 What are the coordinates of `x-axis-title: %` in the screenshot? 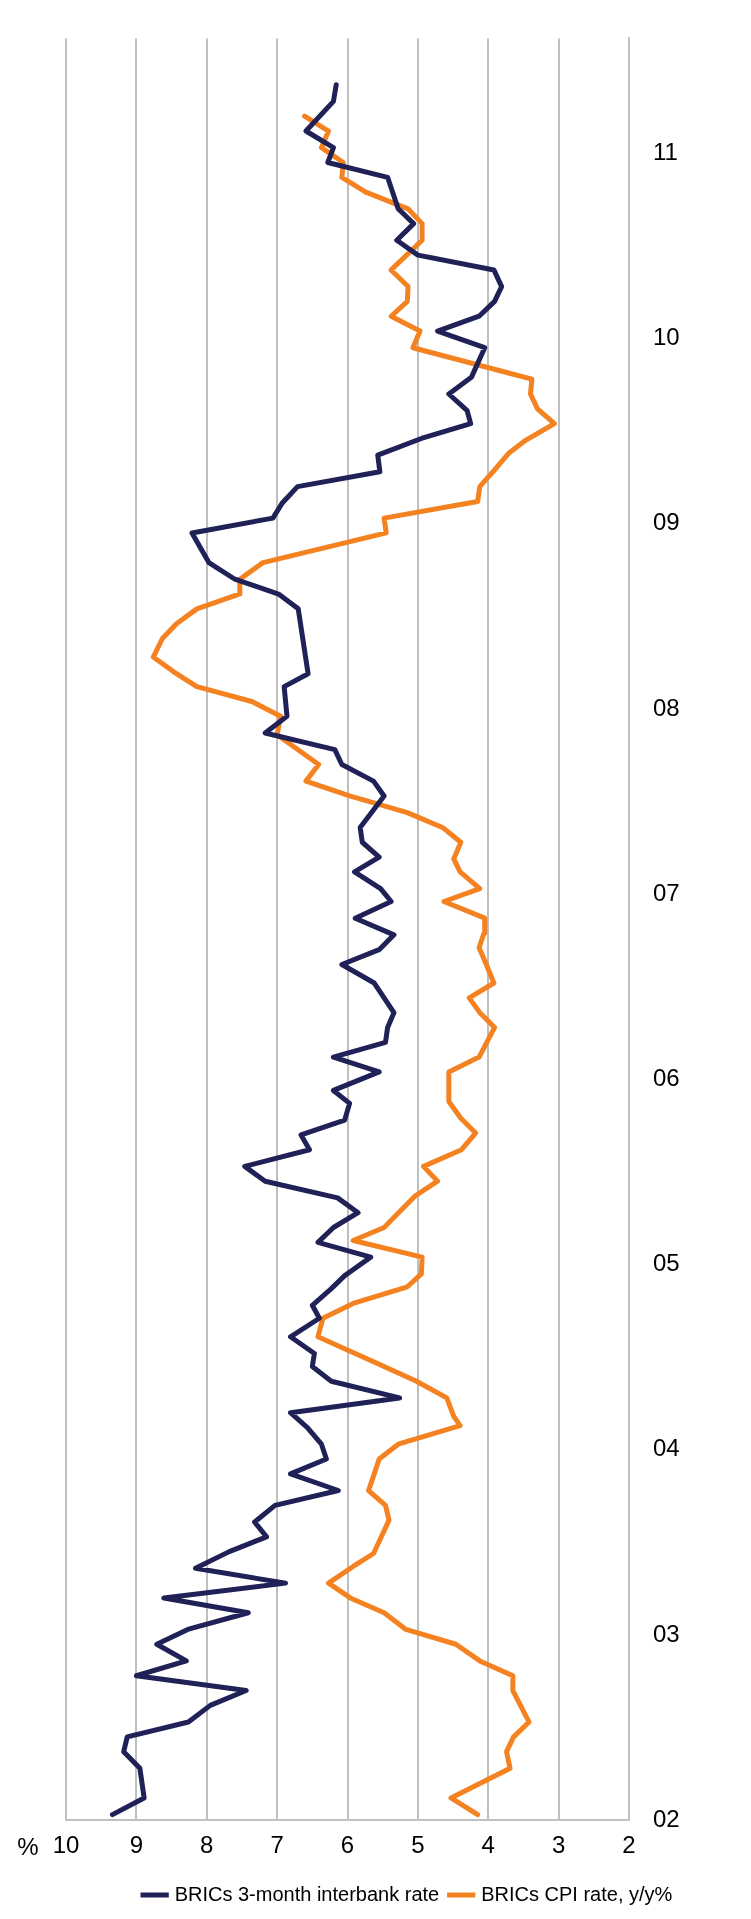 It's located at (28, 1846).